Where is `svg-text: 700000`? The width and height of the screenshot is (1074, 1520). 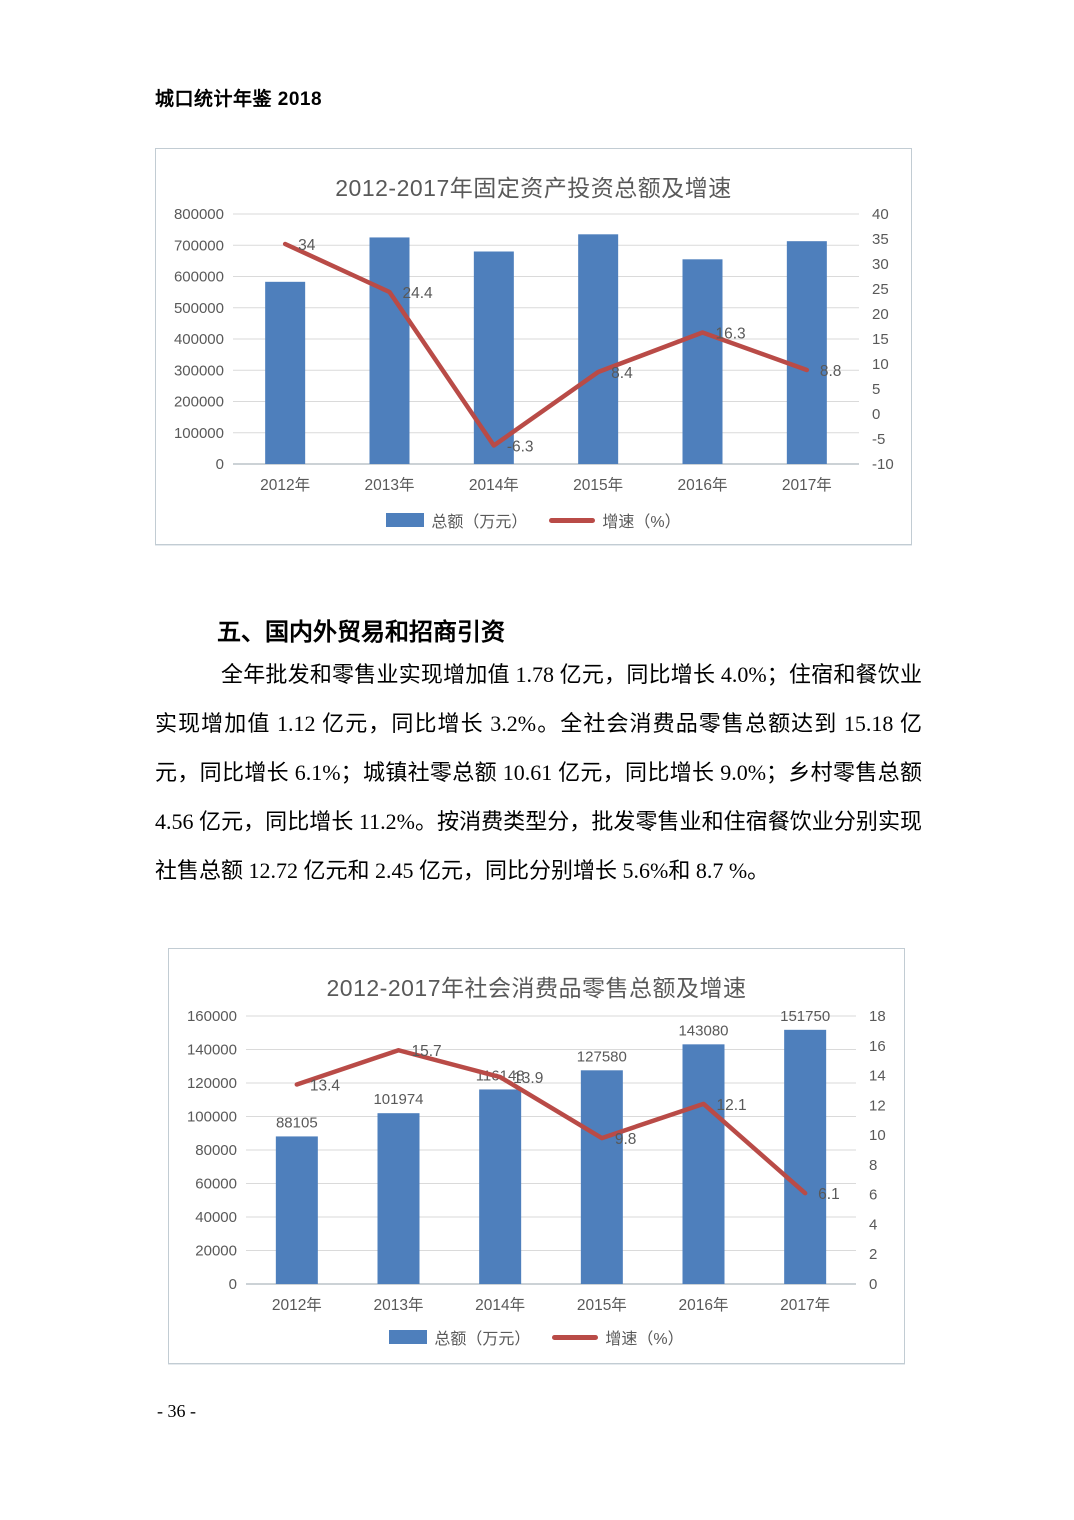 svg-text: 700000 is located at coordinates (199, 245).